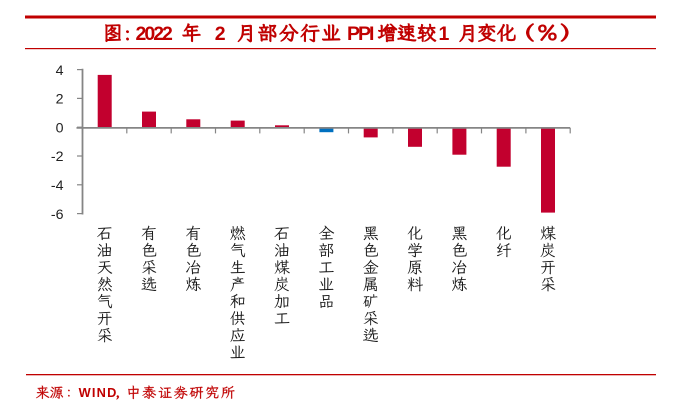 The height and width of the screenshot is (407, 694). I want to click on svg-text: -2, so click(57, 157).